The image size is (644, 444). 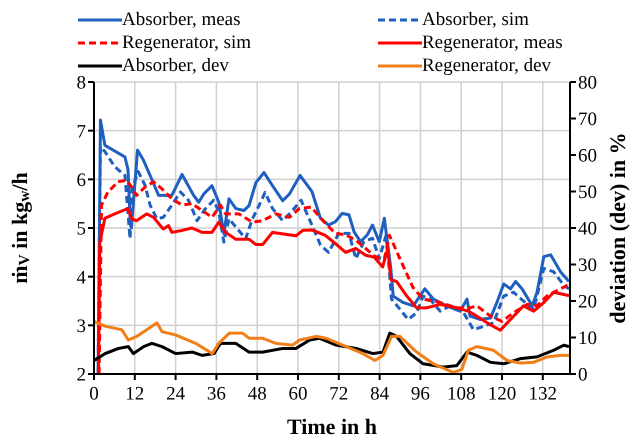 What do you see at coordinates (492, 42) in the screenshot?
I see `legend-label: Regenerator, meas` at bounding box center [492, 42].